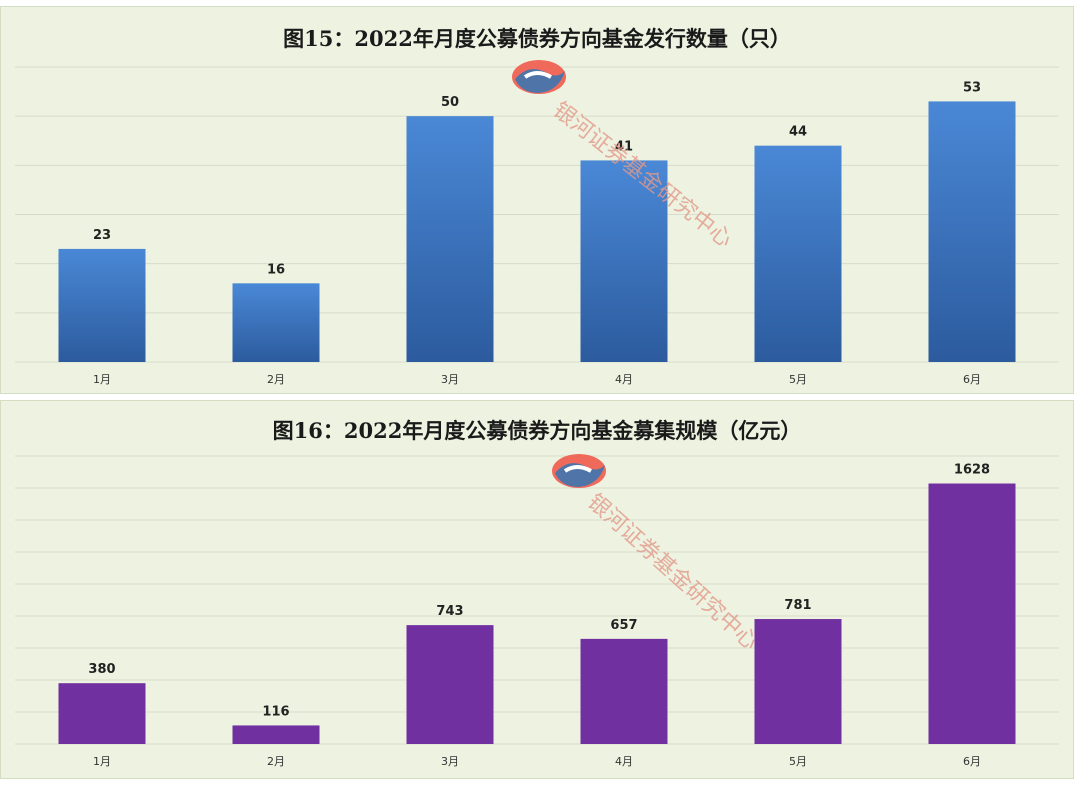 The image size is (1080, 791). Describe the element at coordinates (972, 87) in the screenshot. I see `bar-value-label: 53` at that location.